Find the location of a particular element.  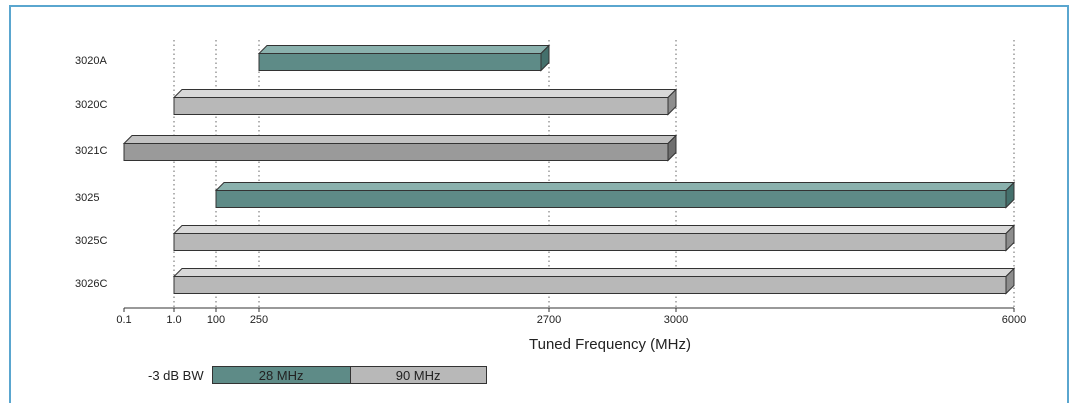

x-axis-labels: 0.1 1.0 100 250 2700 3000 6000 is located at coordinates (571, 317).